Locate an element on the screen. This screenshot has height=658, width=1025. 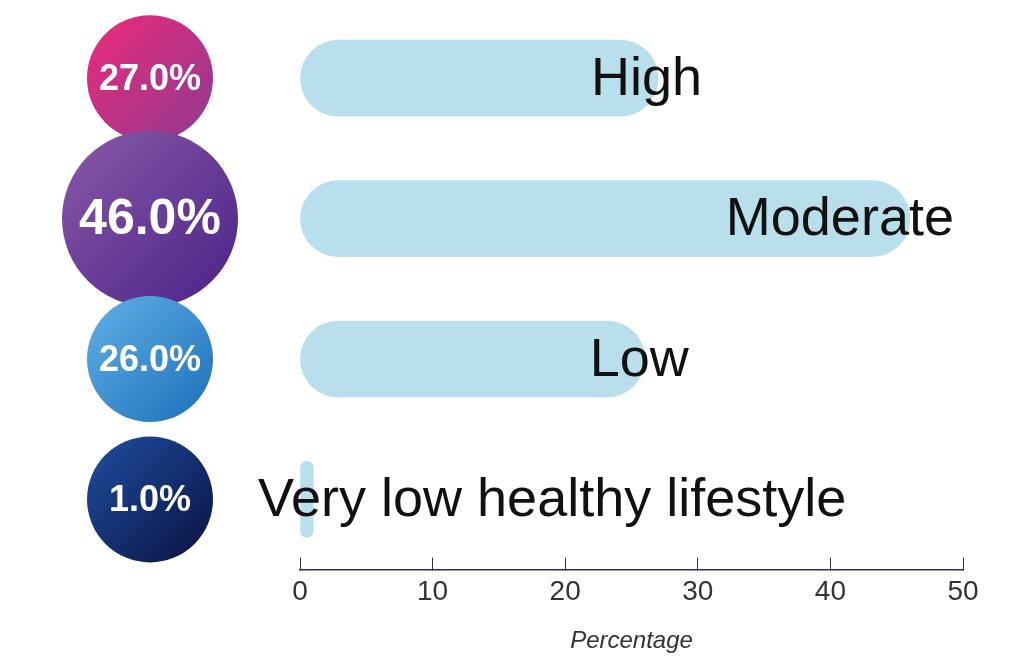
data-label: 26.0% is located at coordinates (150, 358).